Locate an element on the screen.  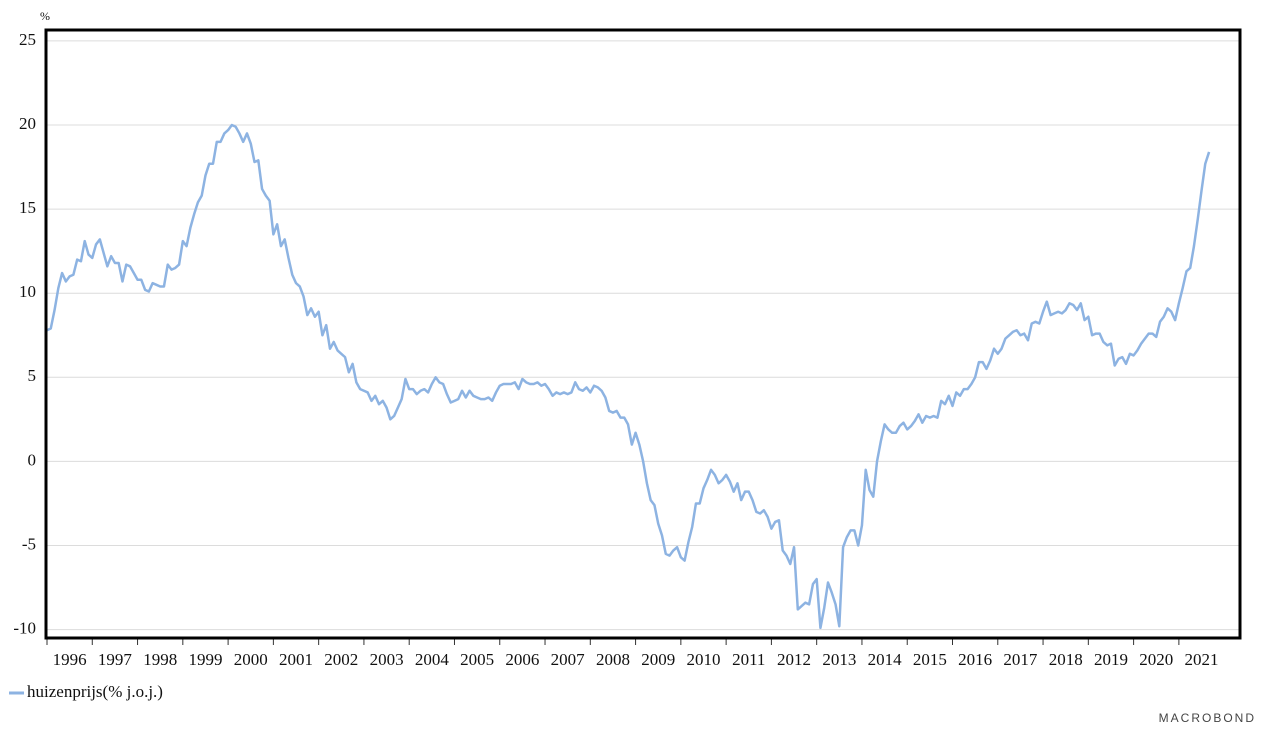
x-tick-label: 2020 is located at coordinates (1156, 659).